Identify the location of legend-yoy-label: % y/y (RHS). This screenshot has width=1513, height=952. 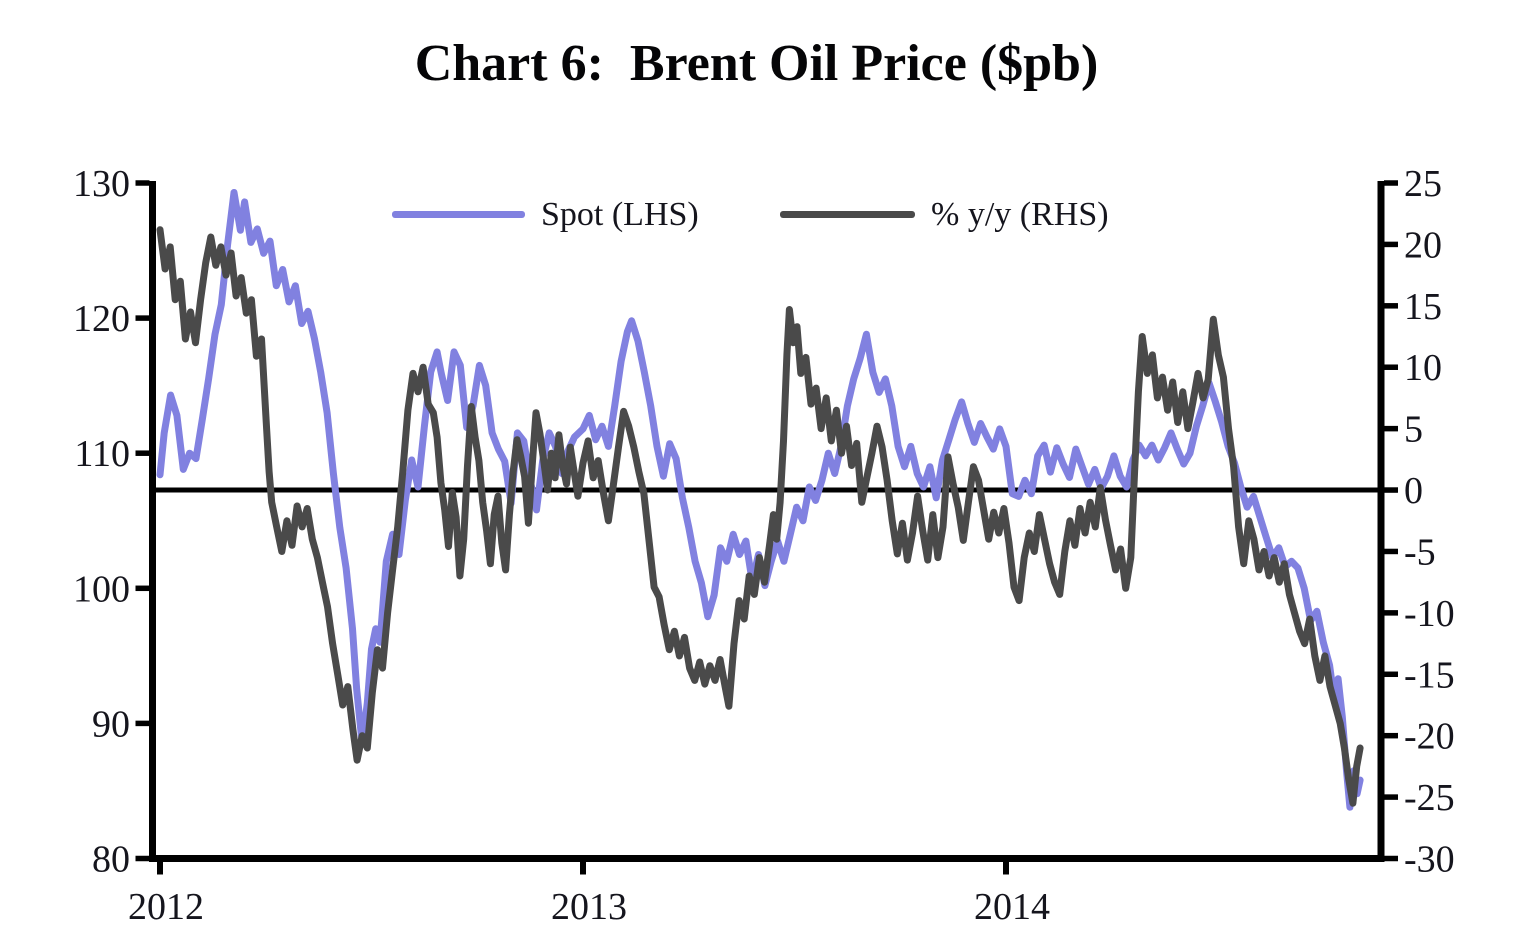
(1020, 214).